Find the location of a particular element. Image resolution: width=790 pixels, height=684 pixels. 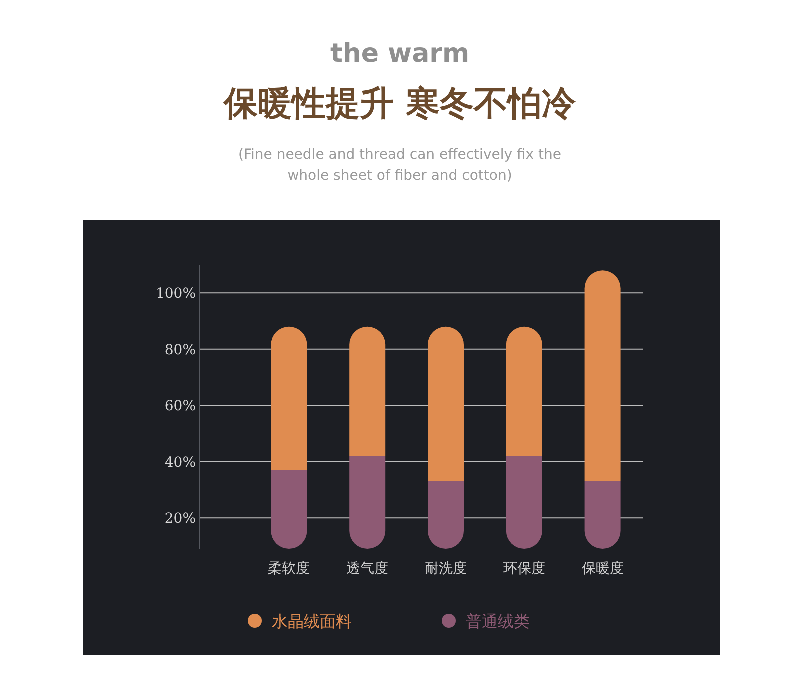

text: the warm is located at coordinates (400, 54).